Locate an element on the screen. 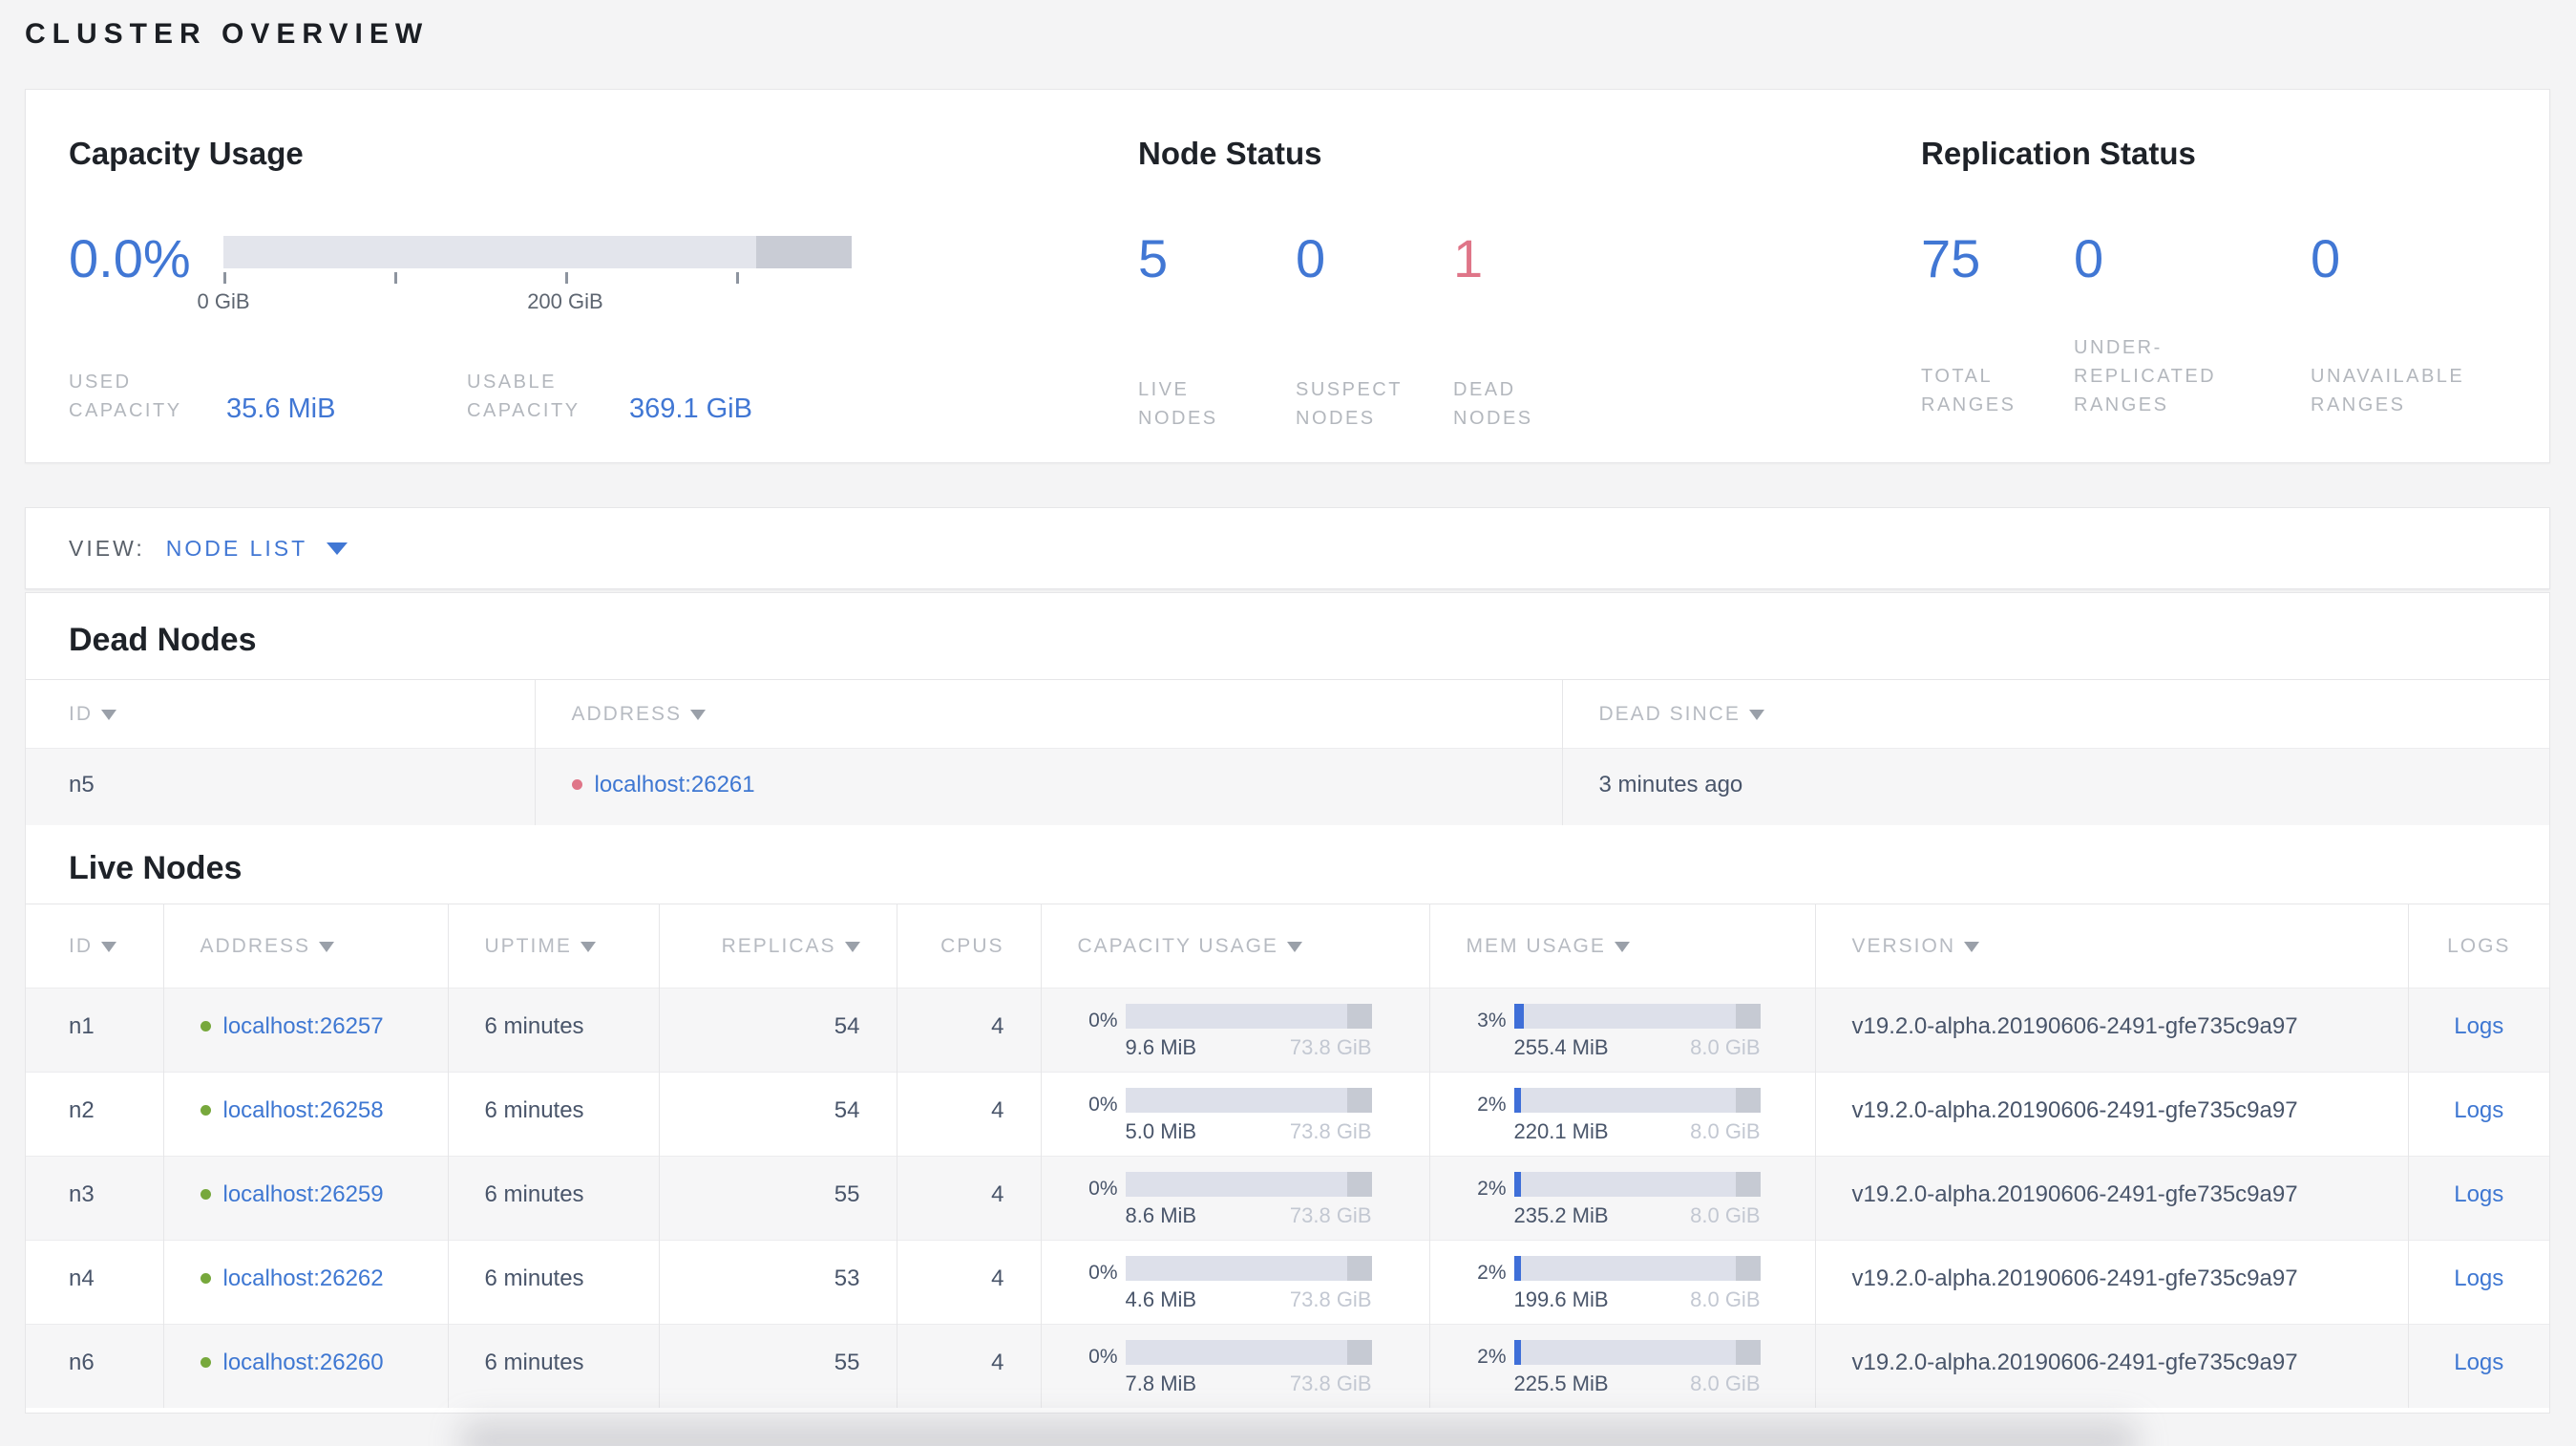 This screenshot has width=2576, height=1446. live-node-mem-cell: 2% 220.1 MiB 8.0 GiB is located at coordinates (1621, 1114).